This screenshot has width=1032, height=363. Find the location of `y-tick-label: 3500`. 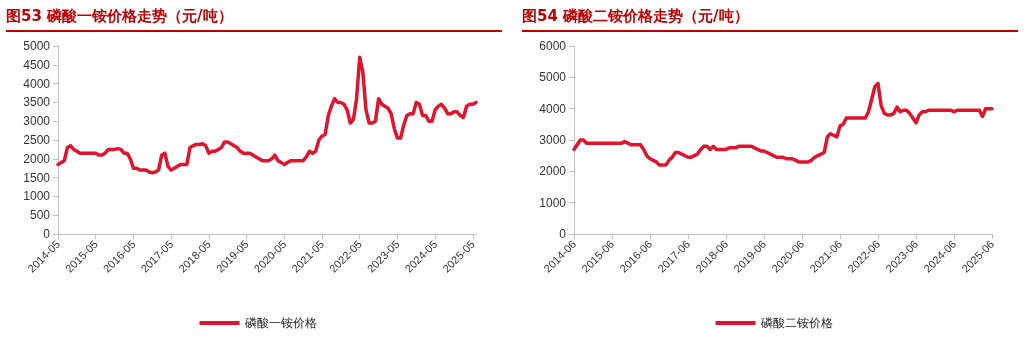

y-tick-label: 3500 is located at coordinates (37, 102).